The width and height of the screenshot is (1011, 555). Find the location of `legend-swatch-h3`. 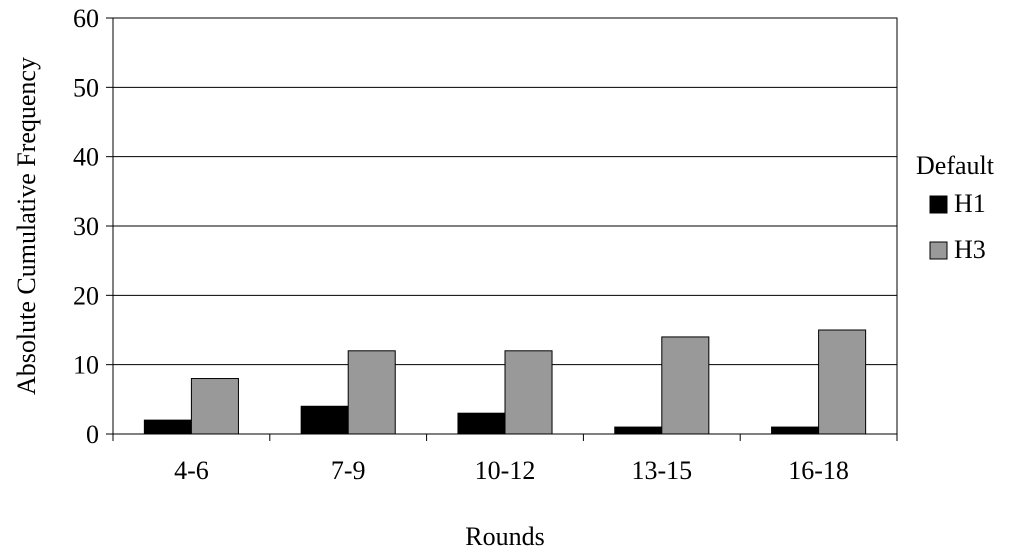

legend-swatch-h3 is located at coordinates (938, 250).